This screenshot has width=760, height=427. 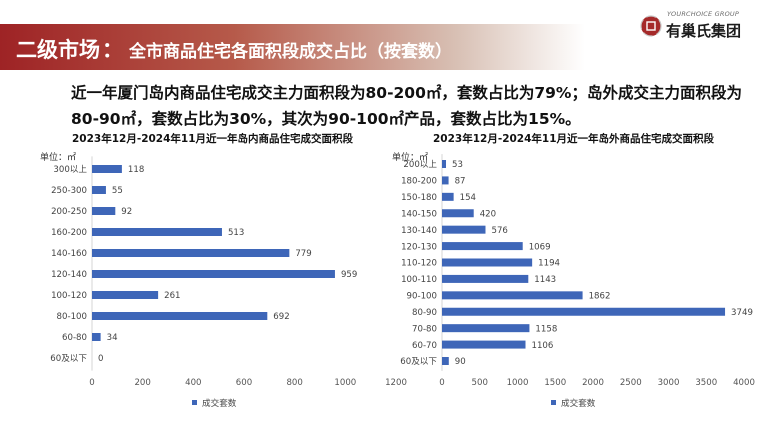 What do you see at coordinates (742, 313) in the screenshot?
I see `data-label-offisland: 3749` at bounding box center [742, 313].